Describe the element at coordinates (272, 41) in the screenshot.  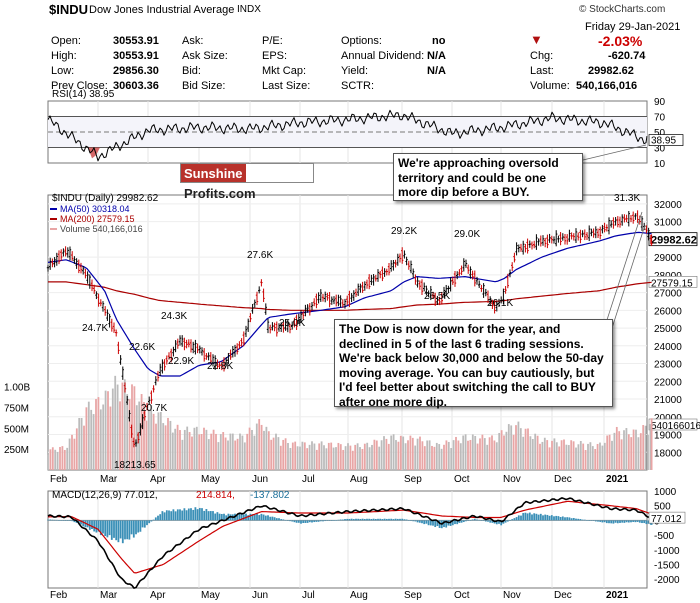
I see `pe-label: P/E:` at that location.